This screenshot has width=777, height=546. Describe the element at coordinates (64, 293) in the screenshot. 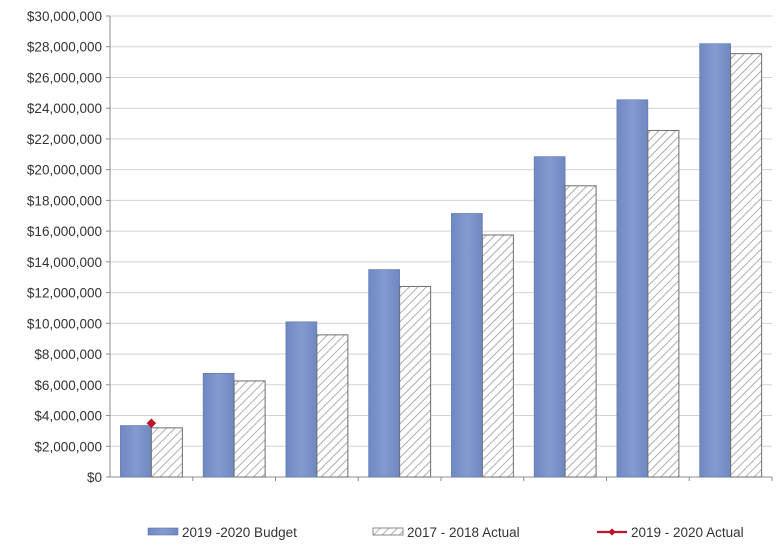

I see `y-tick-label: $12,000,000` at that location.